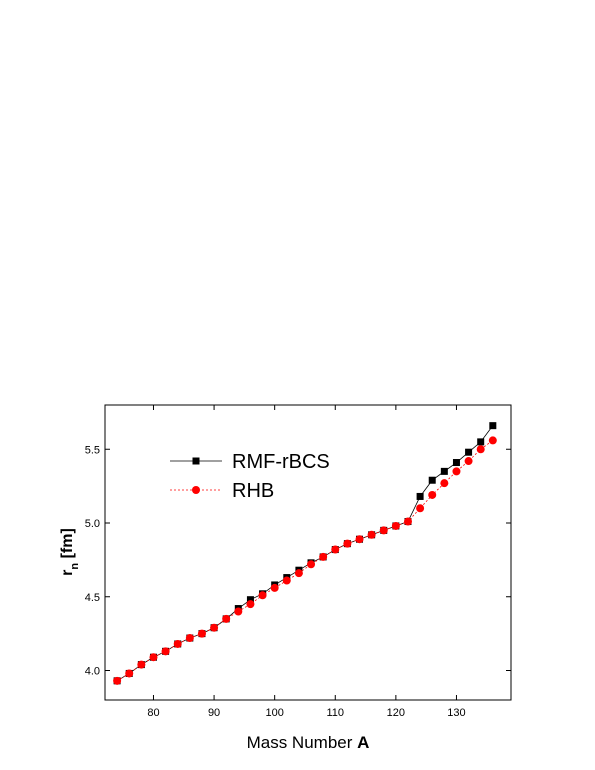  What do you see at coordinates (253, 491) in the screenshot?
I see `legend-label: RHB` at bounding box center [253, 491].